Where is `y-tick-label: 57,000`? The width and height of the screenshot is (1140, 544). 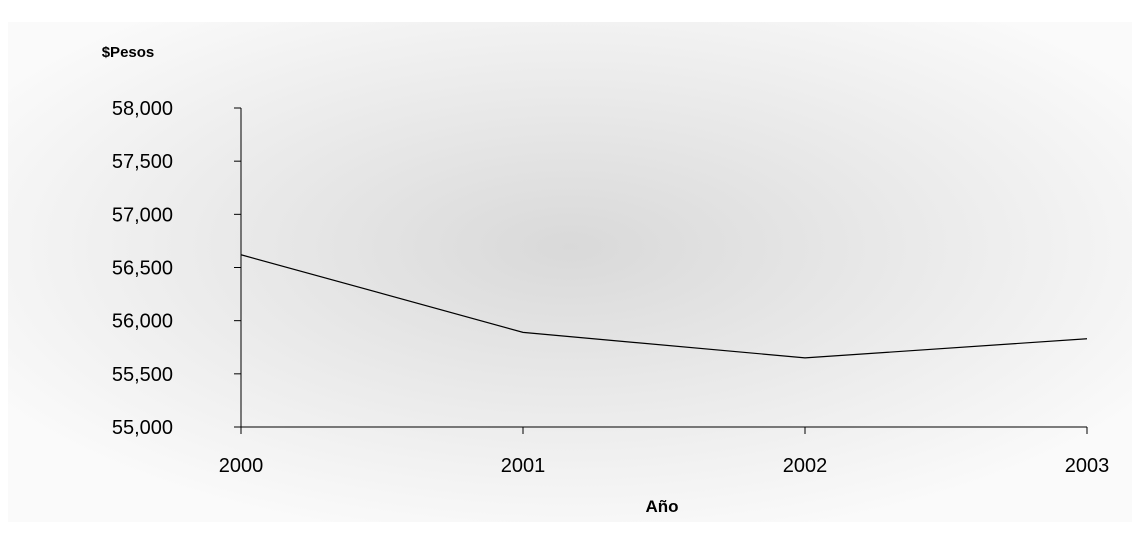
y-tick-label: 57,000 is located at coordinates (142, 215).